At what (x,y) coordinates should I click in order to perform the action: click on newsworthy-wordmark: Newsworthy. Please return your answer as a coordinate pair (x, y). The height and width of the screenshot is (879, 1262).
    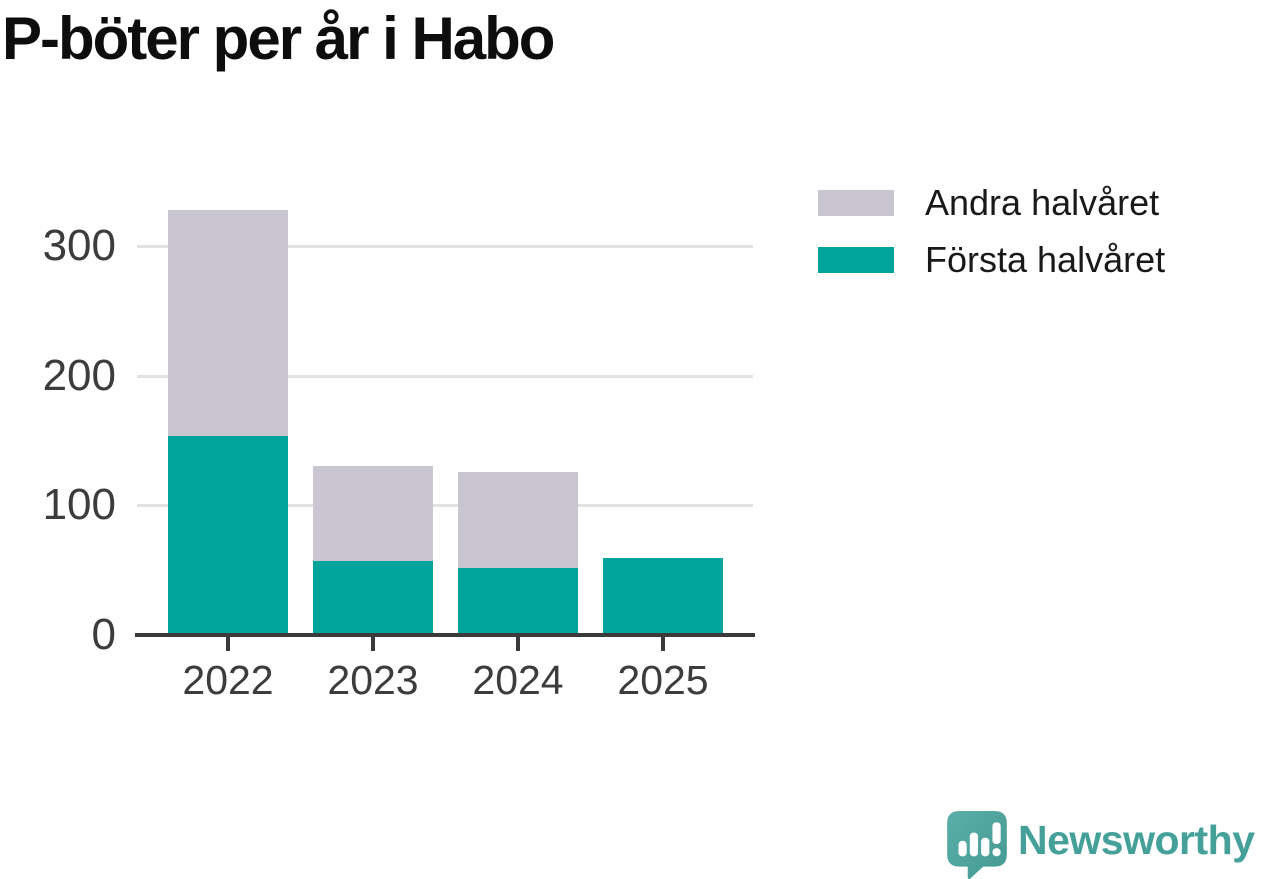
    Looking at the image, I should click on (1136, 840).